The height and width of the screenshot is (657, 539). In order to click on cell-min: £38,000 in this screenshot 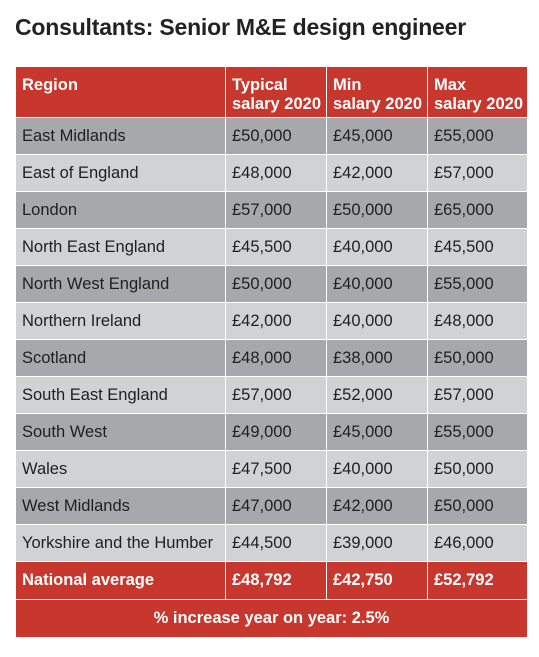, I will do `click(377, 358)`.